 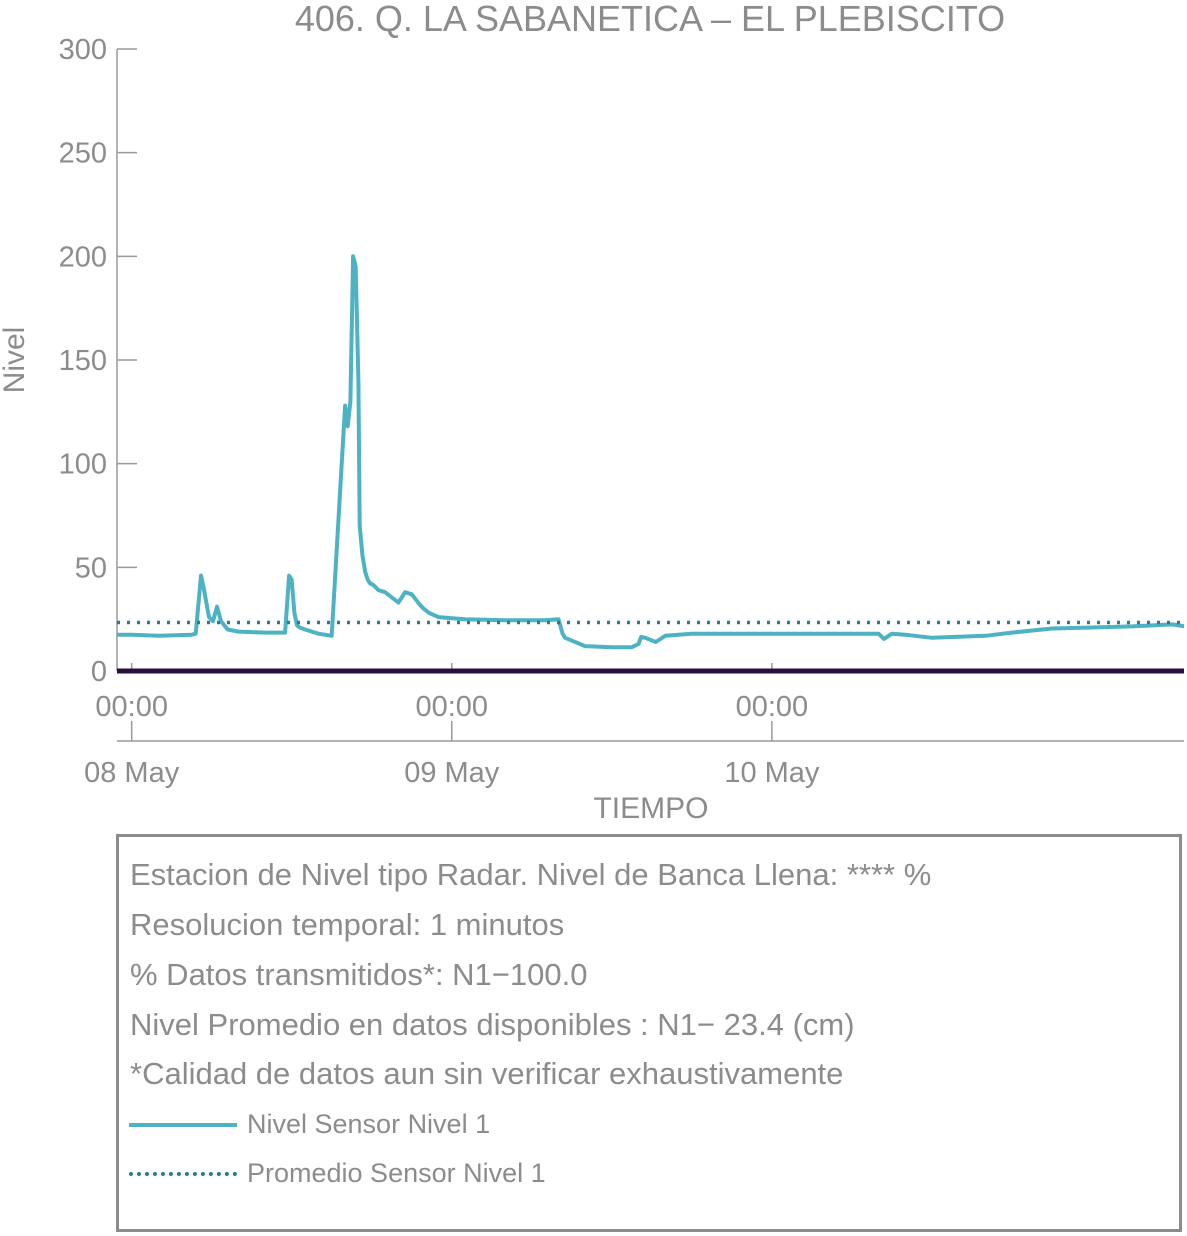 I want to click on x-axis: 00:00 08 May 00:00 09 May 00:00 10 May, so click(x=634, y=726).